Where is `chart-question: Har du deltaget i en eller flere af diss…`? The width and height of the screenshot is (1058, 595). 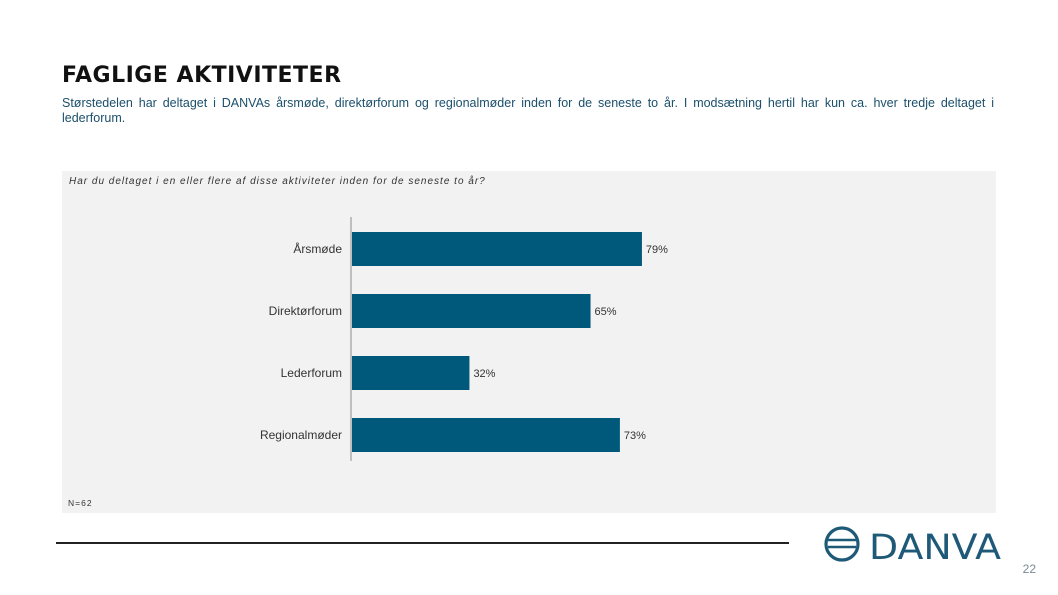 chart-question: Har du deltaget i en eller flere af diss… is located at coordinates (277, 181).